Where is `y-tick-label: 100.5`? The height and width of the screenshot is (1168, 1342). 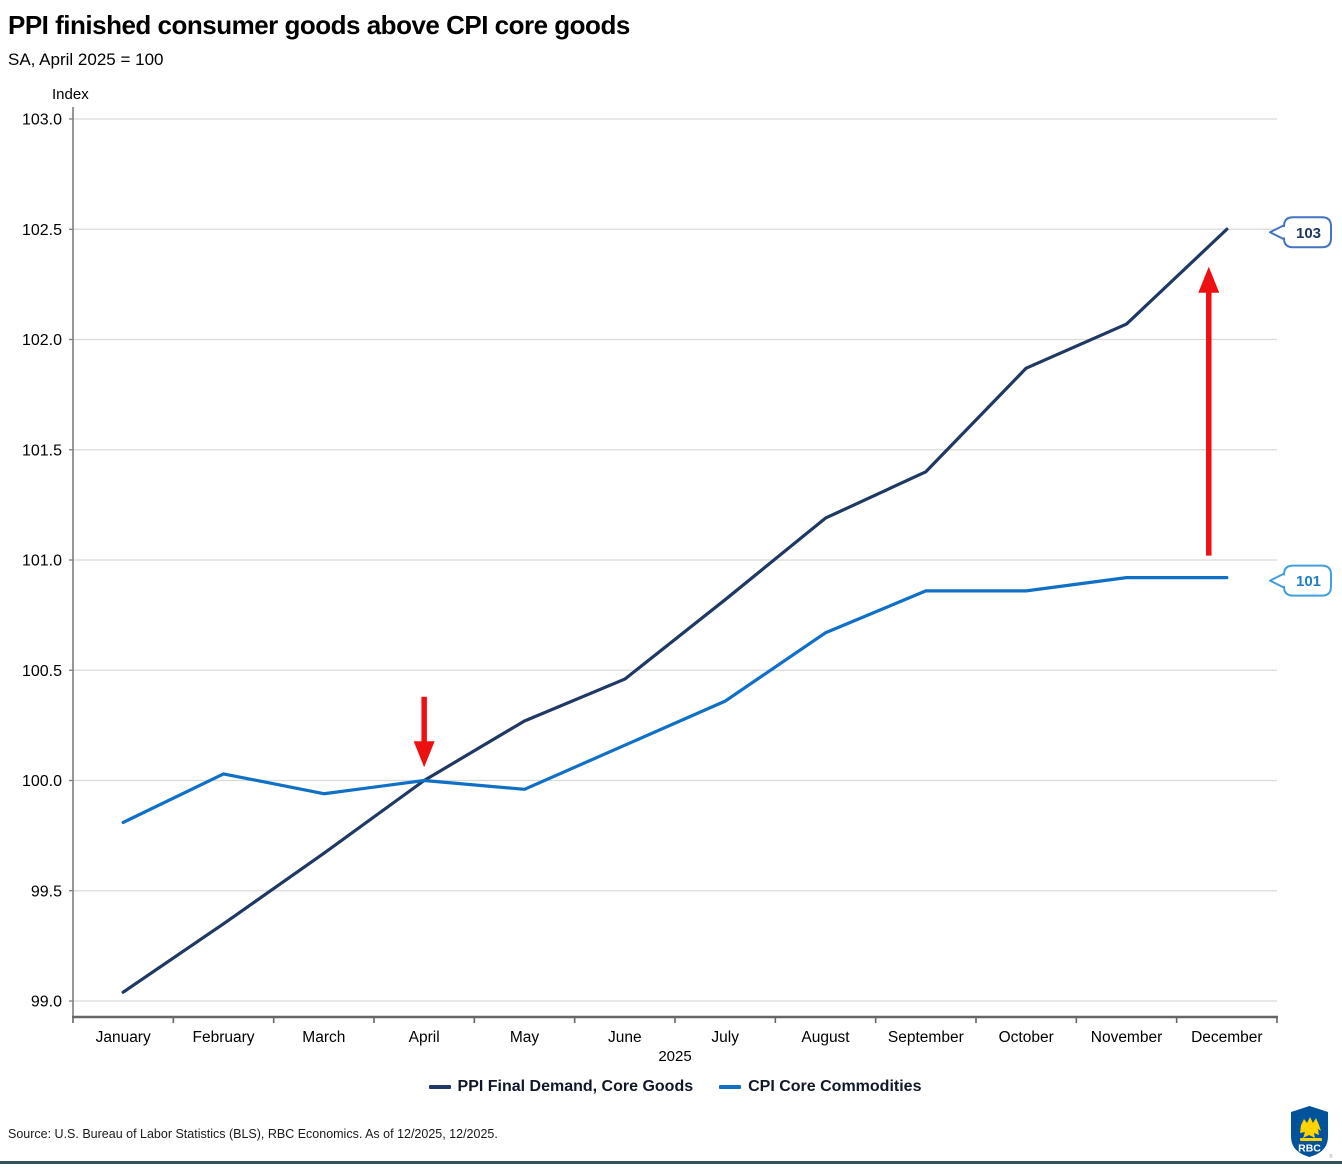 y-tick-label: 100.5 is located at coordinates (42, 671).